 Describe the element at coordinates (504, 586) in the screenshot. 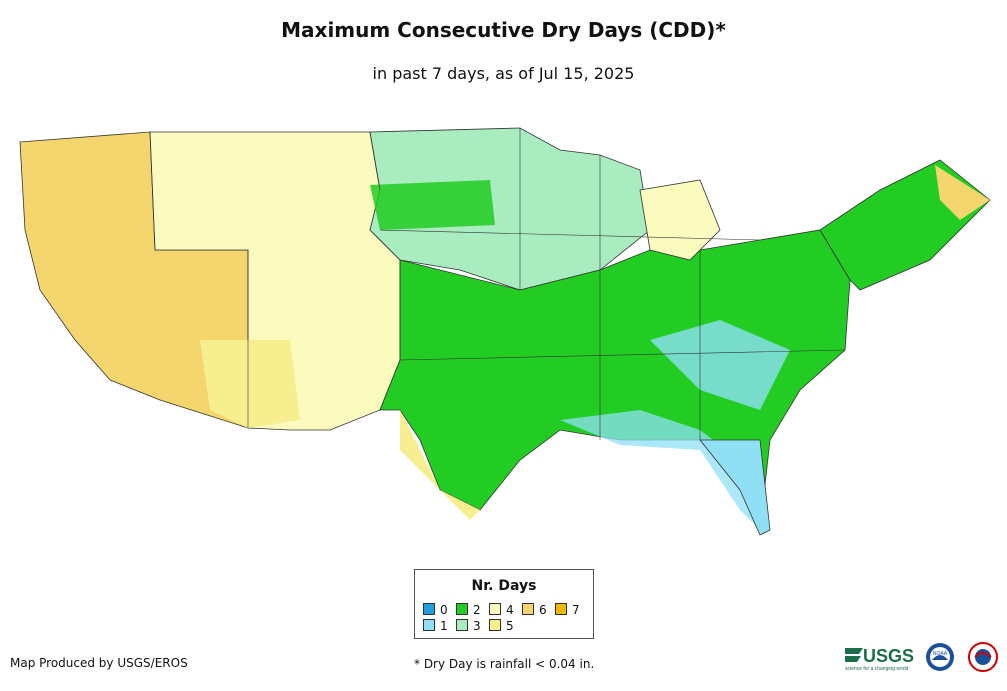

I see `legend-title: Nr. Days` at that location.